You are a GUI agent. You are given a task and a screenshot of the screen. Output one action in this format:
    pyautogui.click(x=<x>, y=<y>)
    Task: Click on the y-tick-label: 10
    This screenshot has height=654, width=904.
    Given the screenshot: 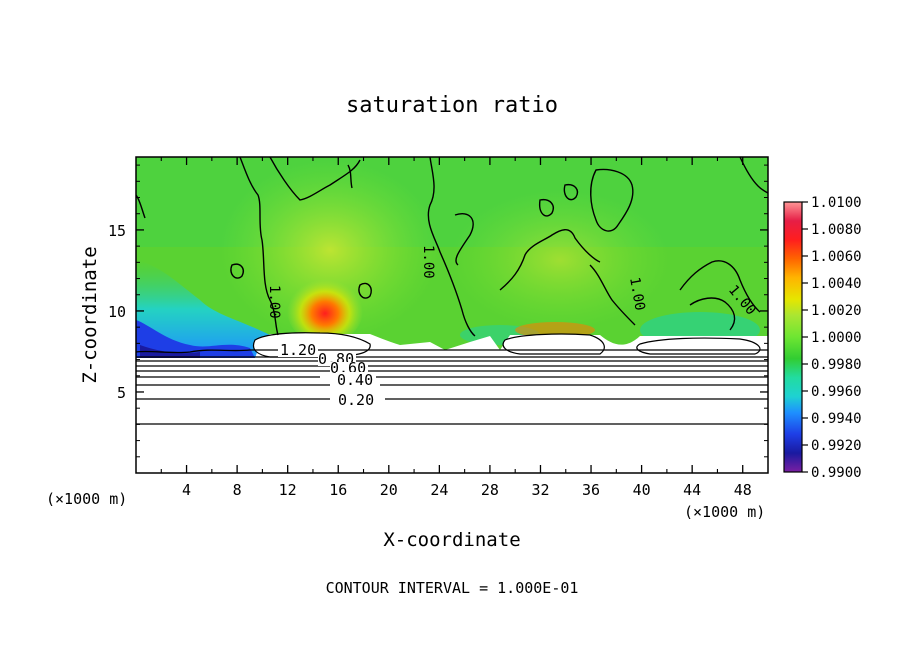 What is the action you would take?
    pyautogui.click(x=117, y=312)
    